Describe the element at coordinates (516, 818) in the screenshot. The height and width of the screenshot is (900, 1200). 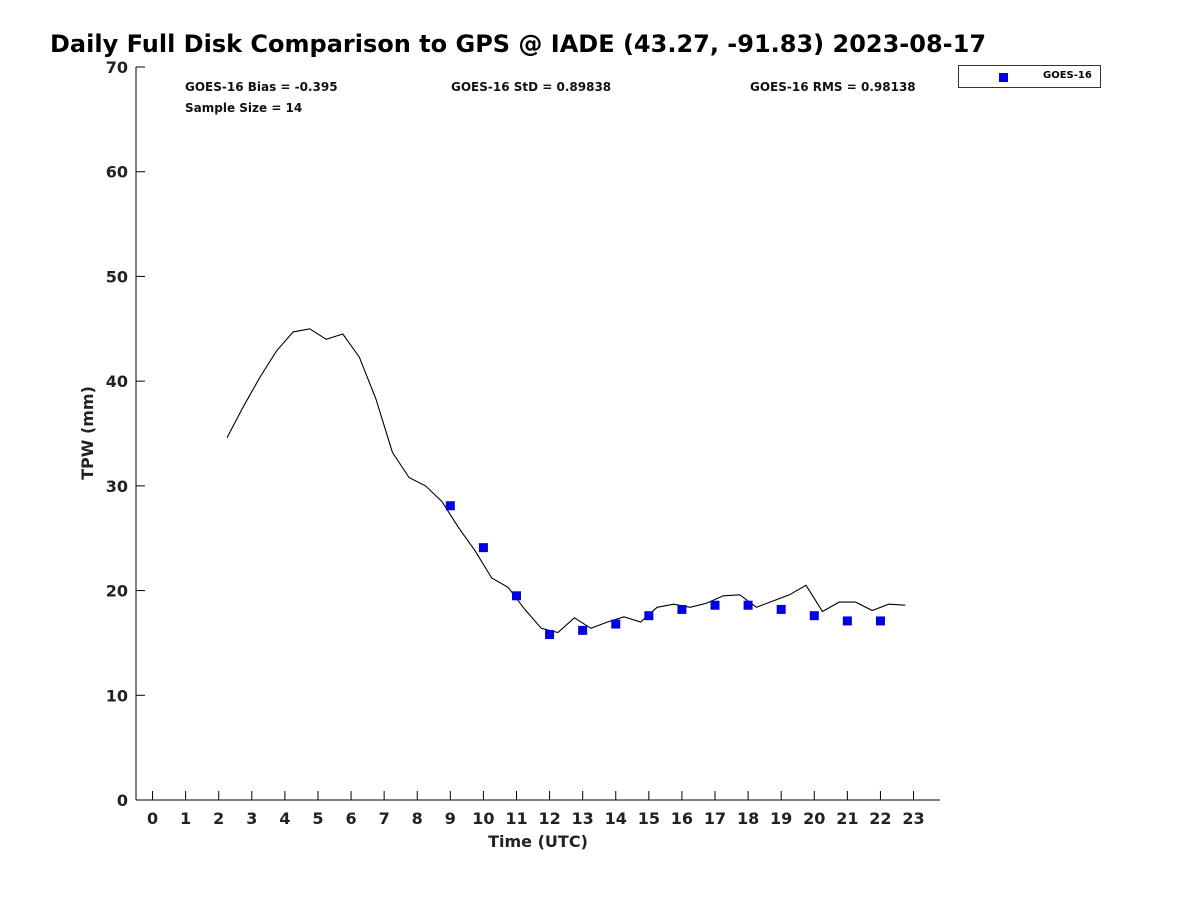
I see `x-tick-label: 11` at that location.